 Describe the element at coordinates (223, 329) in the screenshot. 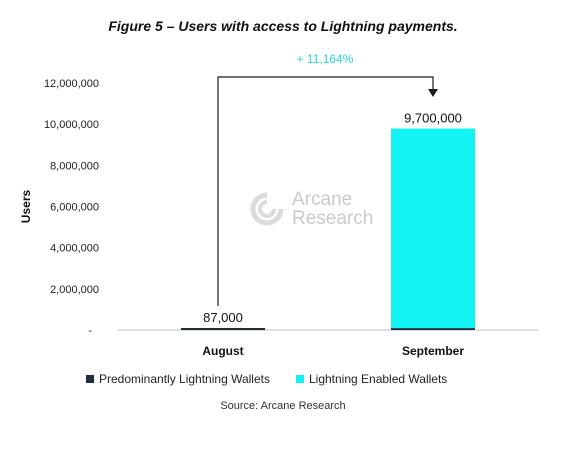

I see `bar-predominantly-august` at that location.